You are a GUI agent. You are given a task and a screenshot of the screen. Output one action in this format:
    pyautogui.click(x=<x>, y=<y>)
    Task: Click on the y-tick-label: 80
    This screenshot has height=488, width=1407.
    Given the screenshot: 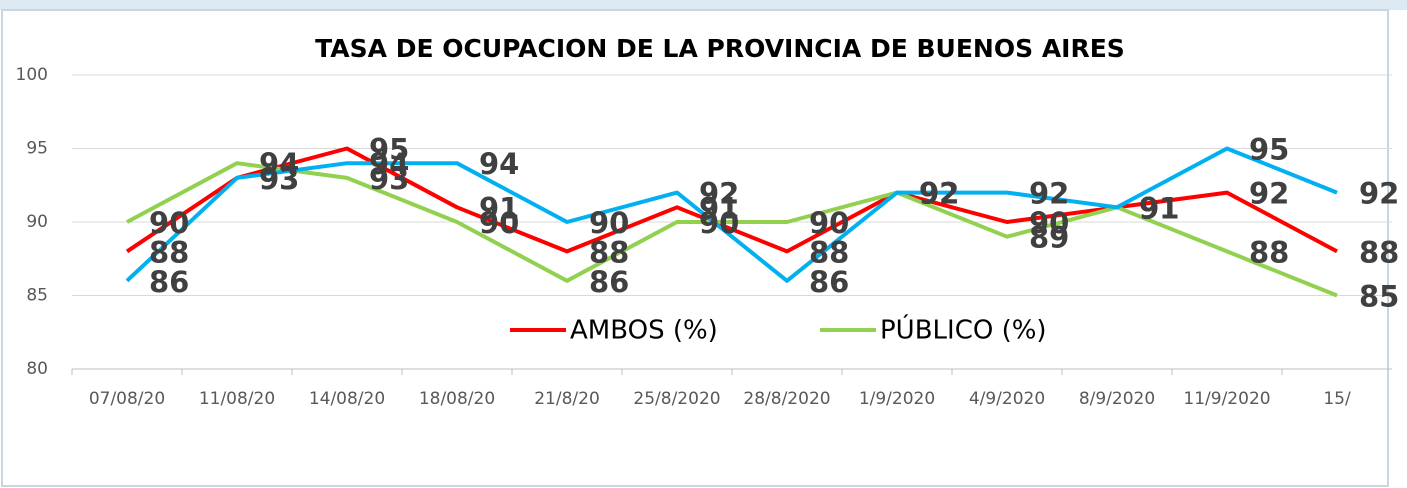 What is the action you would take?
    pyautogui.click(x=37, y=369)
    